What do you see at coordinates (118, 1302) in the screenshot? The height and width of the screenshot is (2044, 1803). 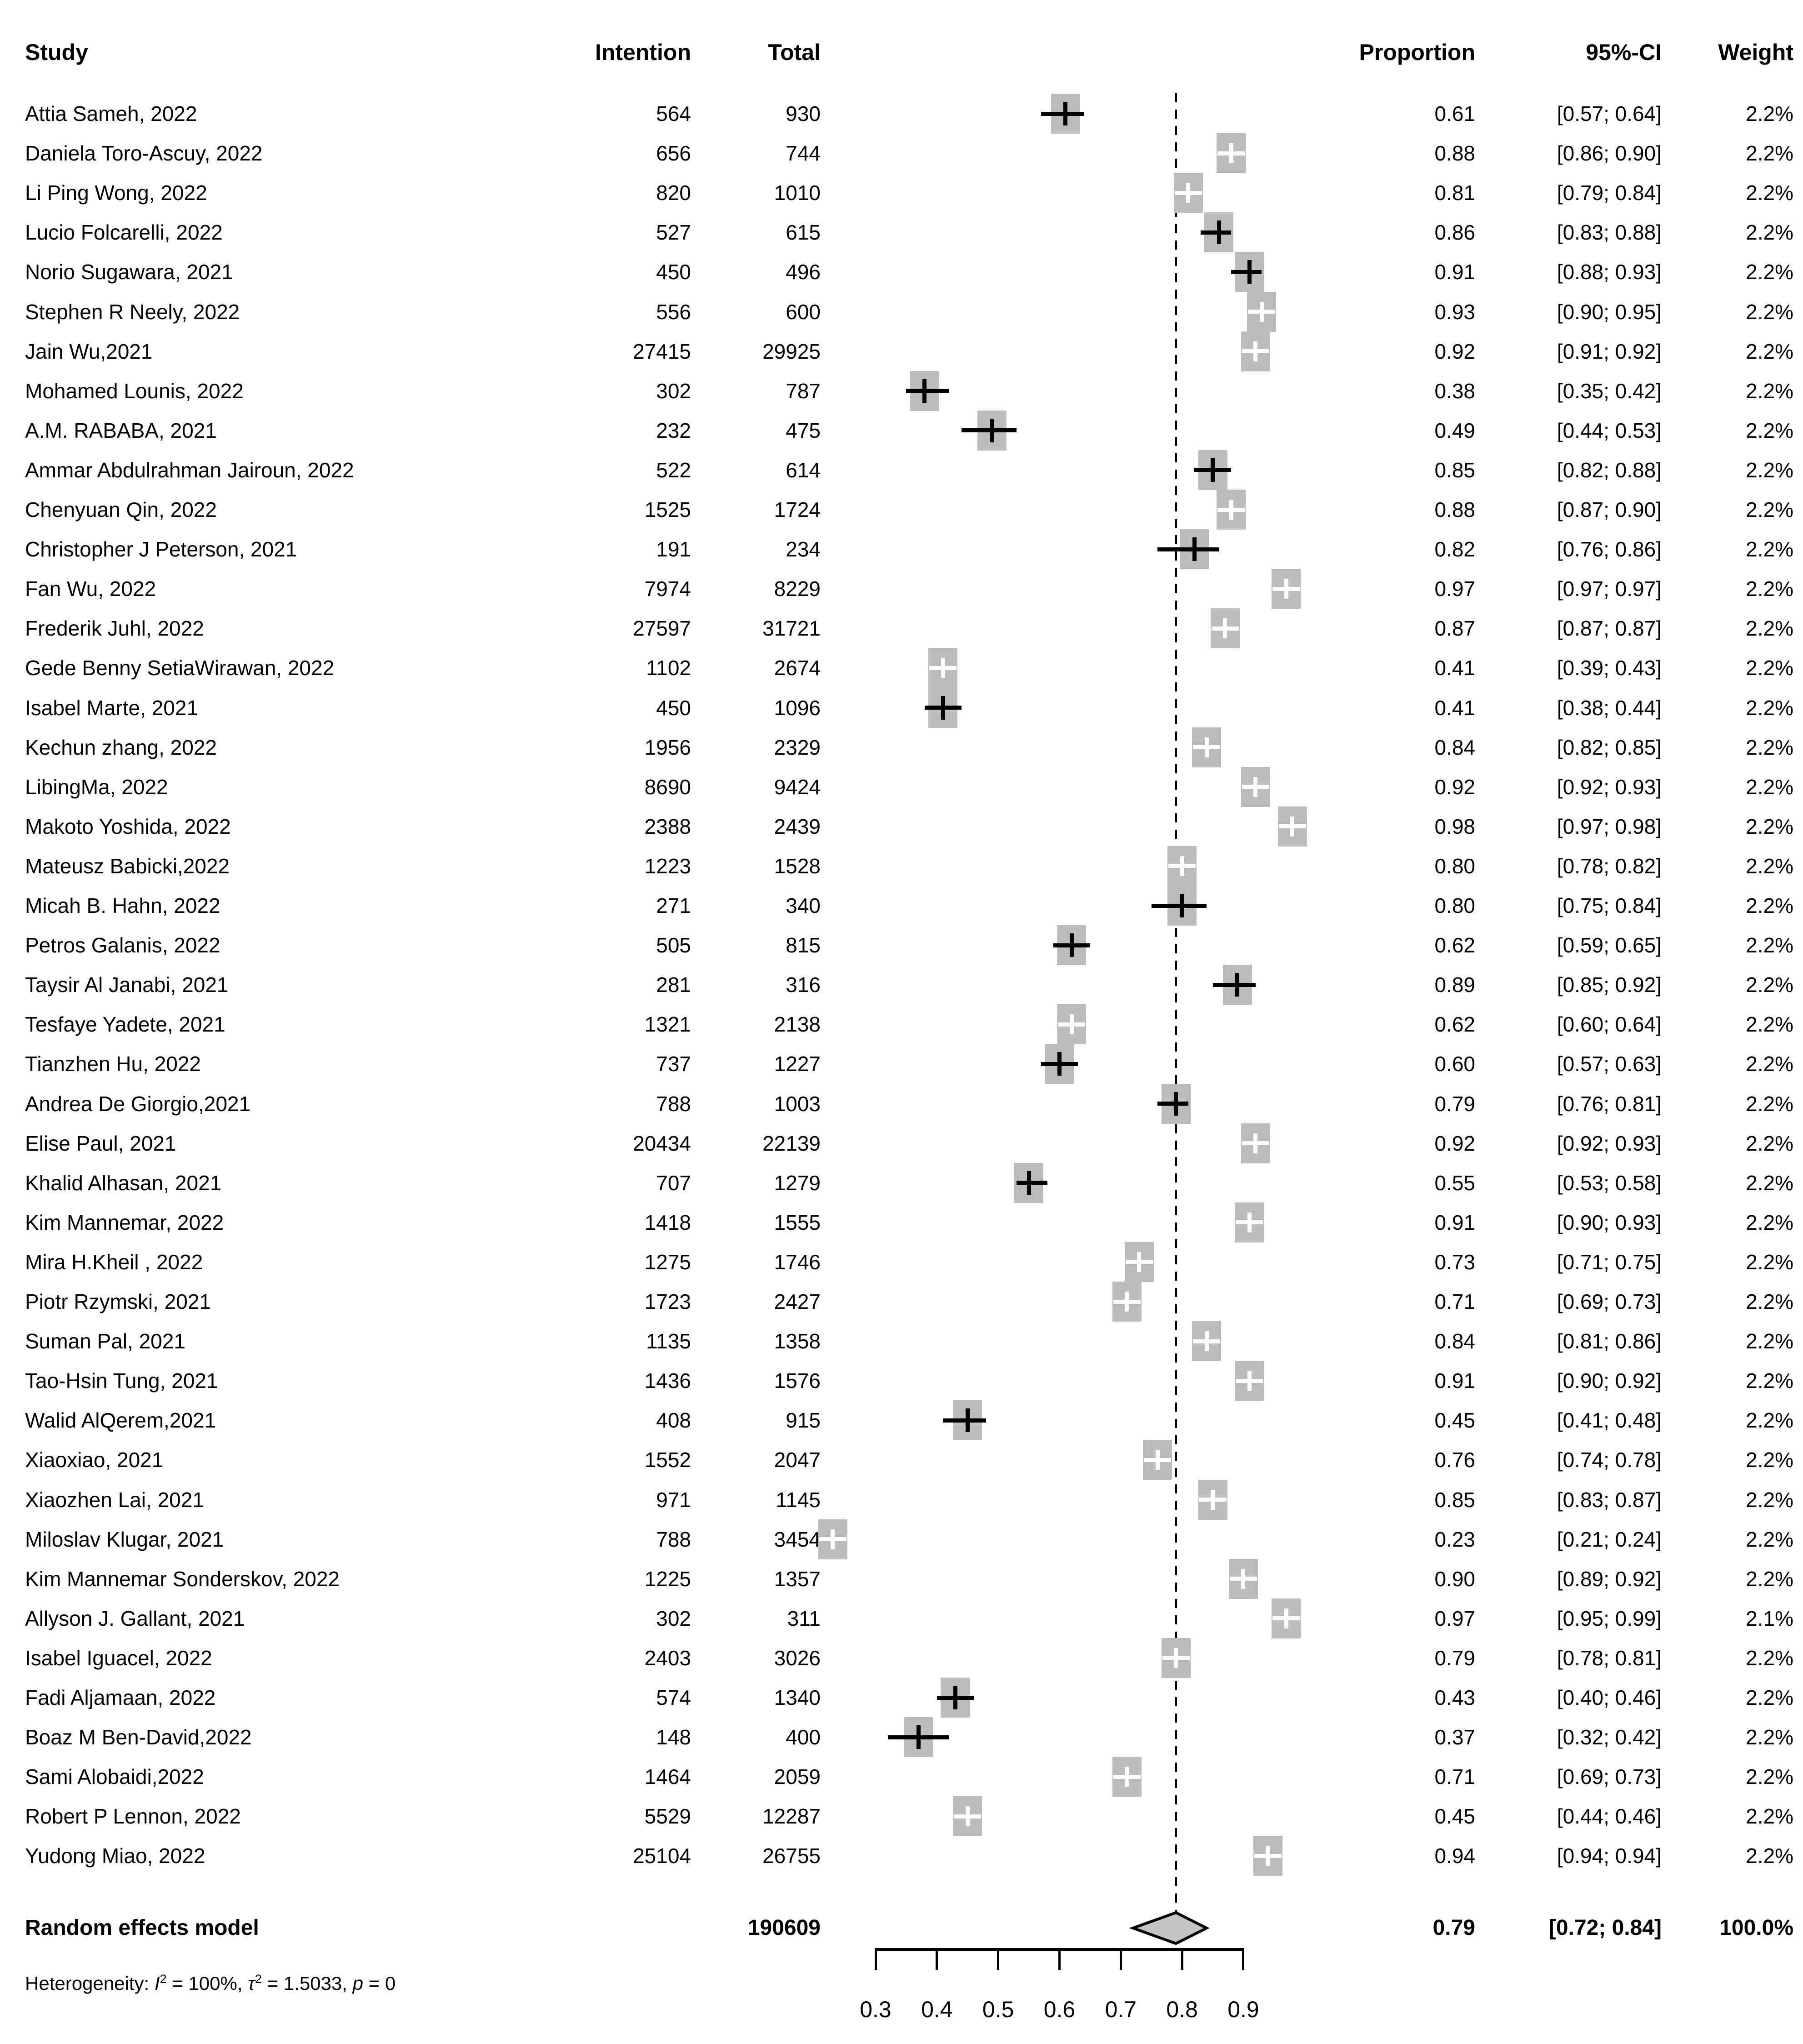 I see `study-name: Piotr Rzymski, 2021` at bounding box center [118, 1302].